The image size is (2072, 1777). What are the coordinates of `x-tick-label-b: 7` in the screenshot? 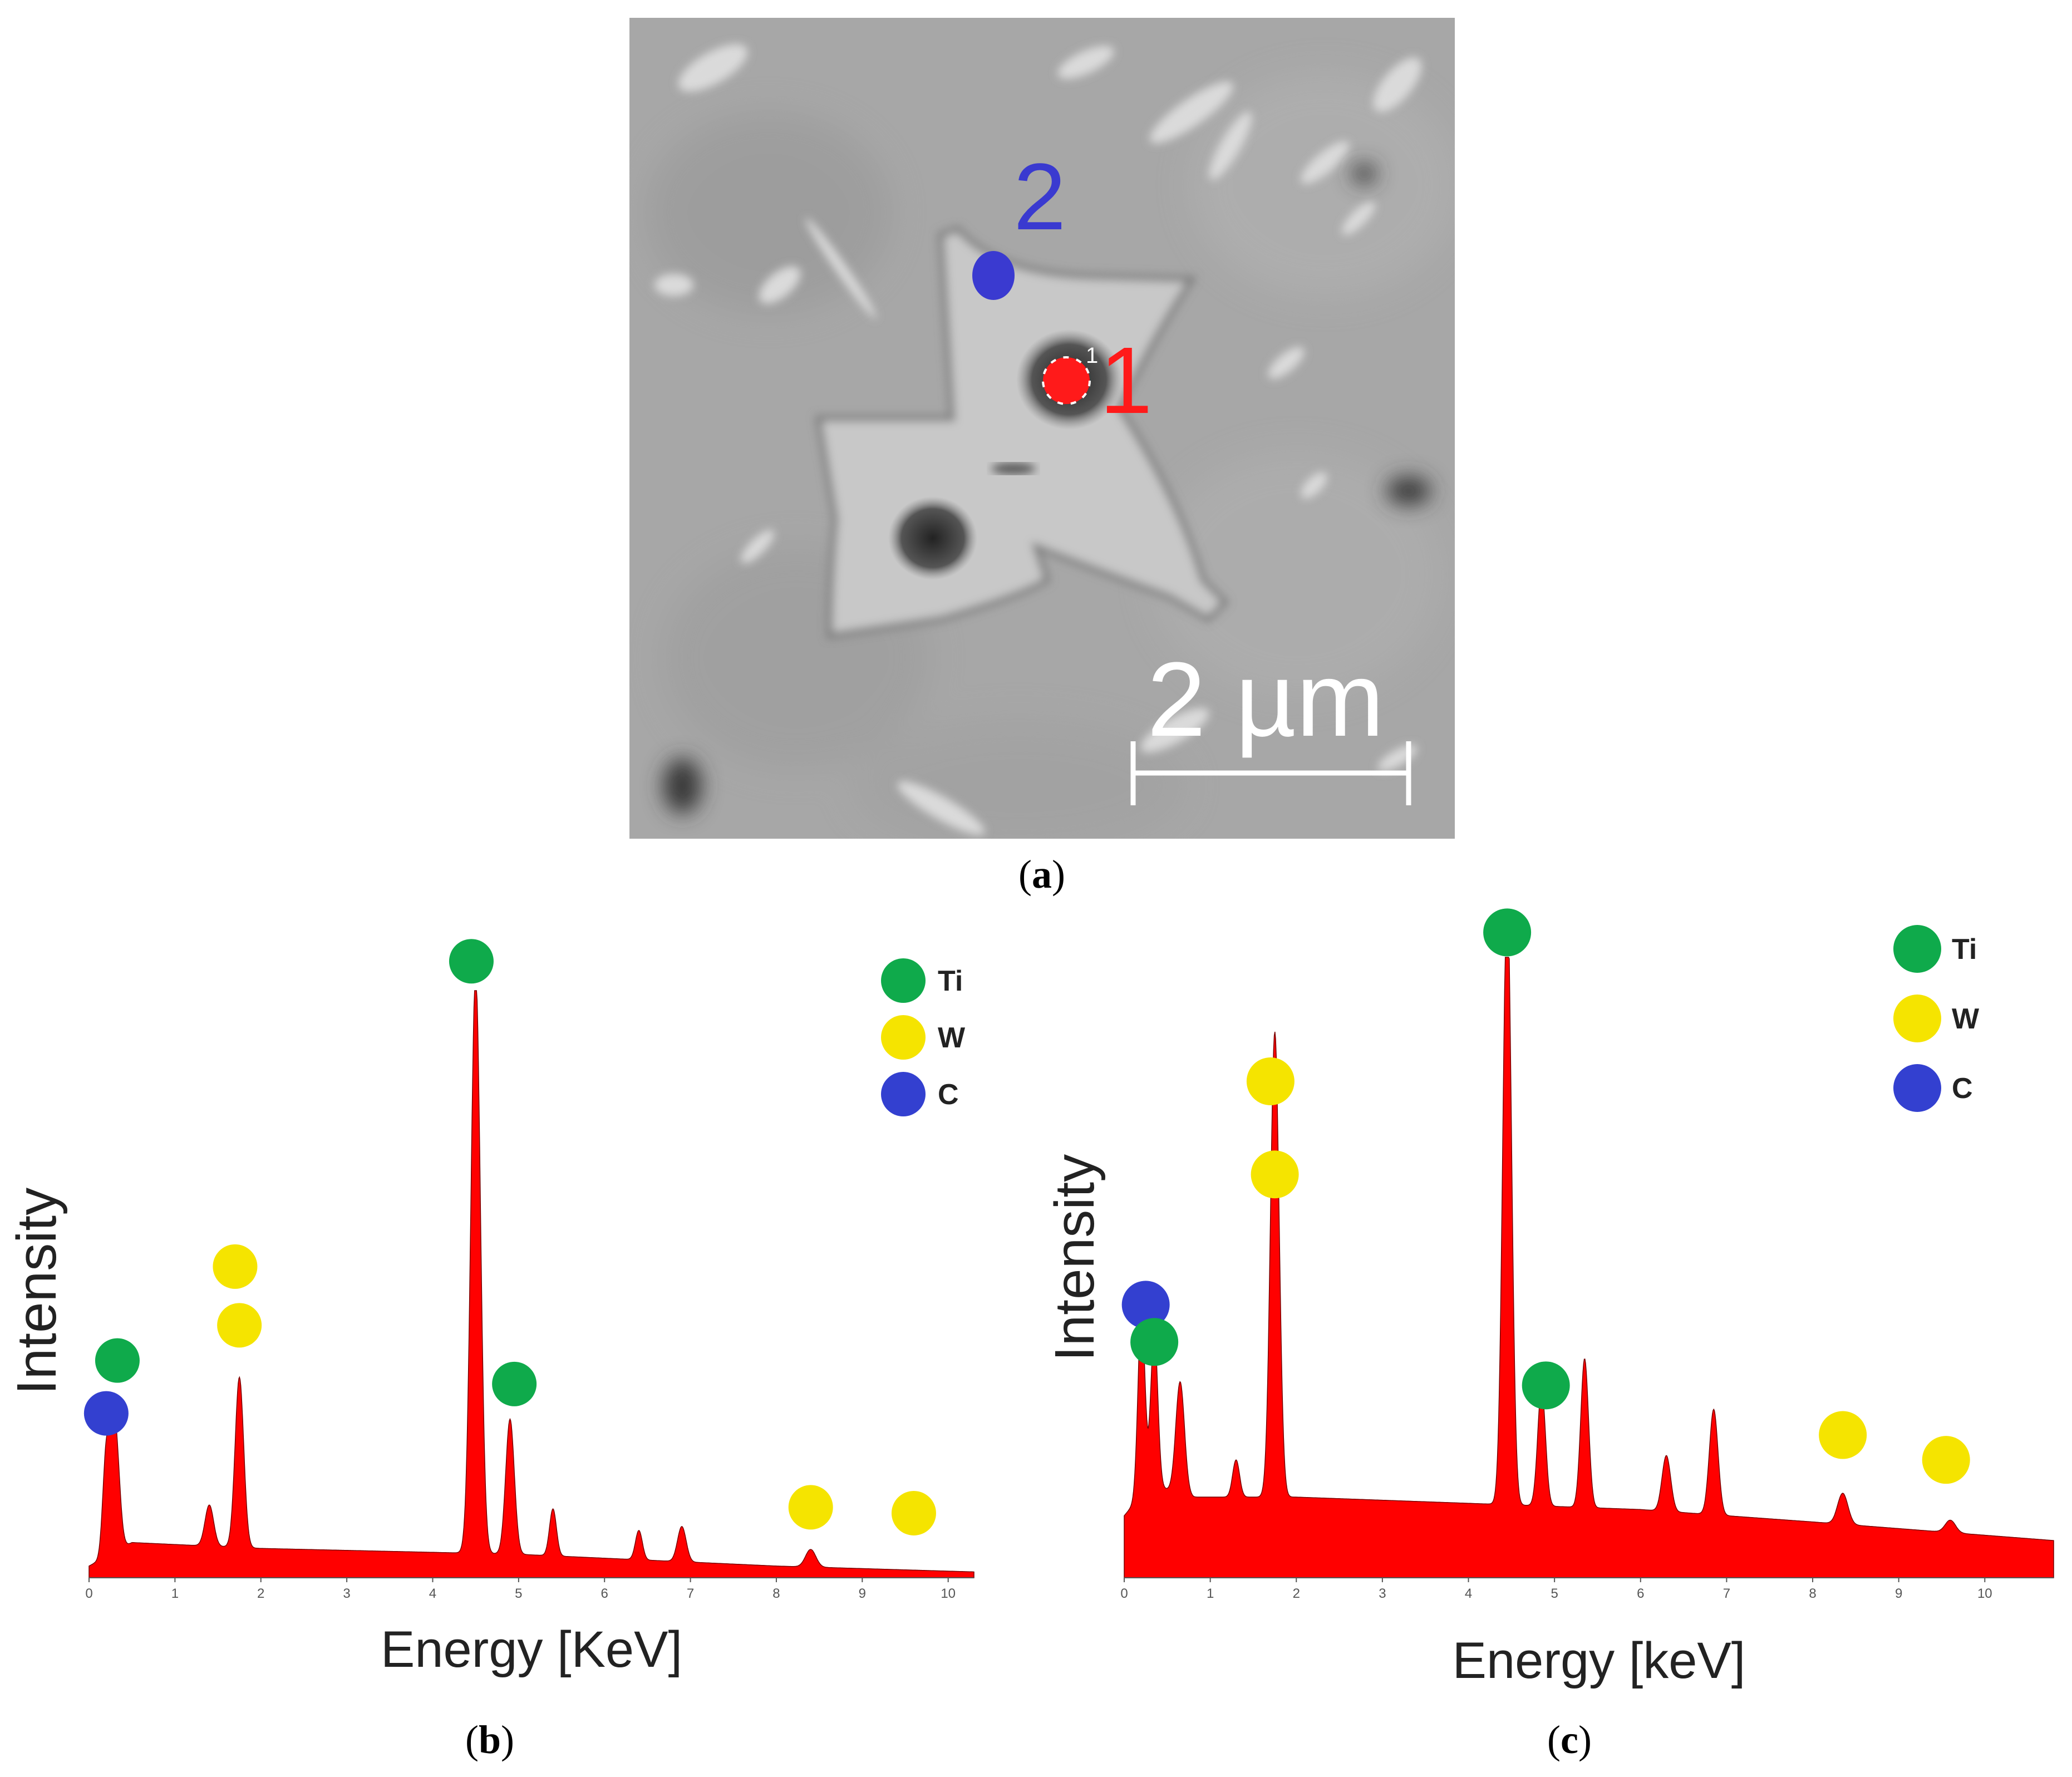 It's located at (691, 1593).